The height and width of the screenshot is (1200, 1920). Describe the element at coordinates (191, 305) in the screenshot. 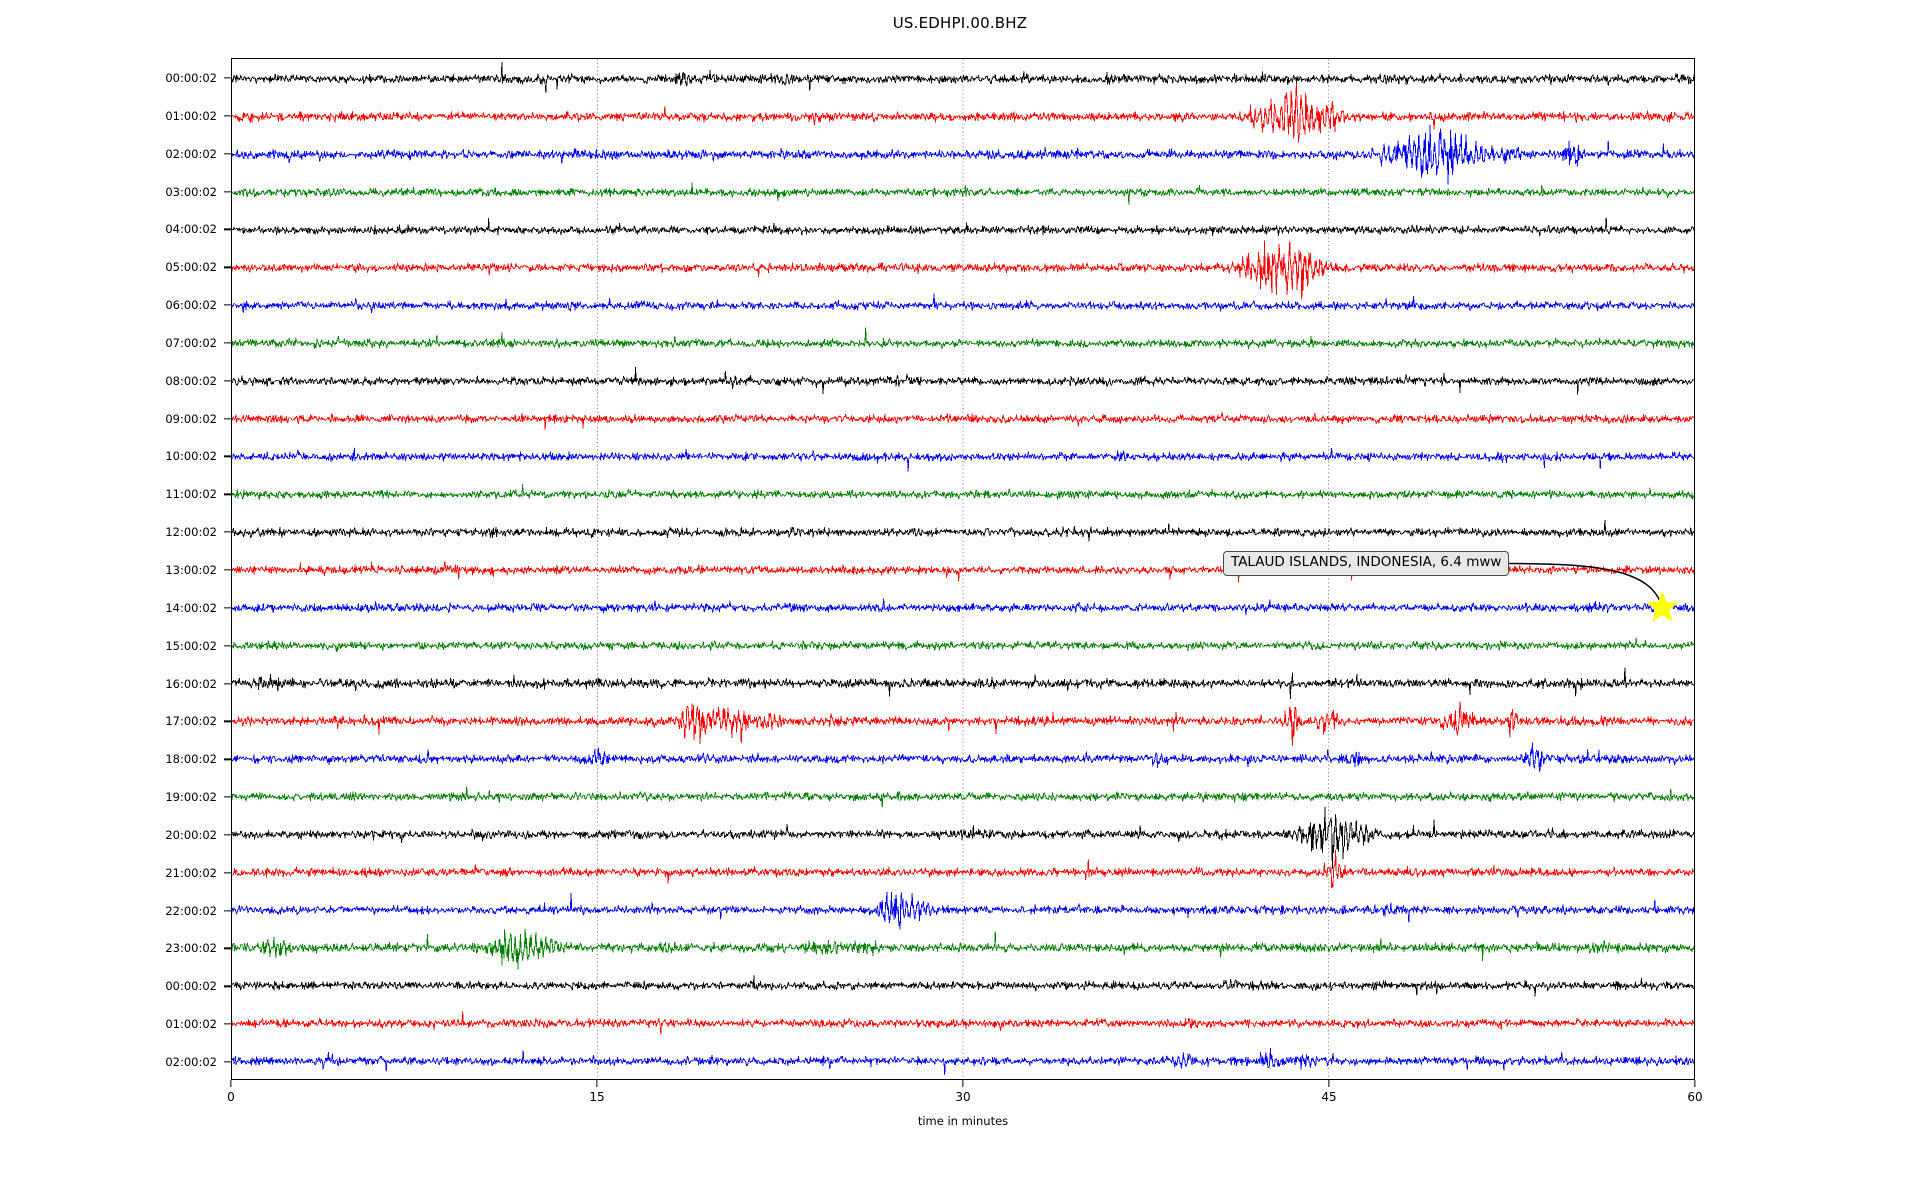

I see `y-tick-label: 06:00:02` at that location.